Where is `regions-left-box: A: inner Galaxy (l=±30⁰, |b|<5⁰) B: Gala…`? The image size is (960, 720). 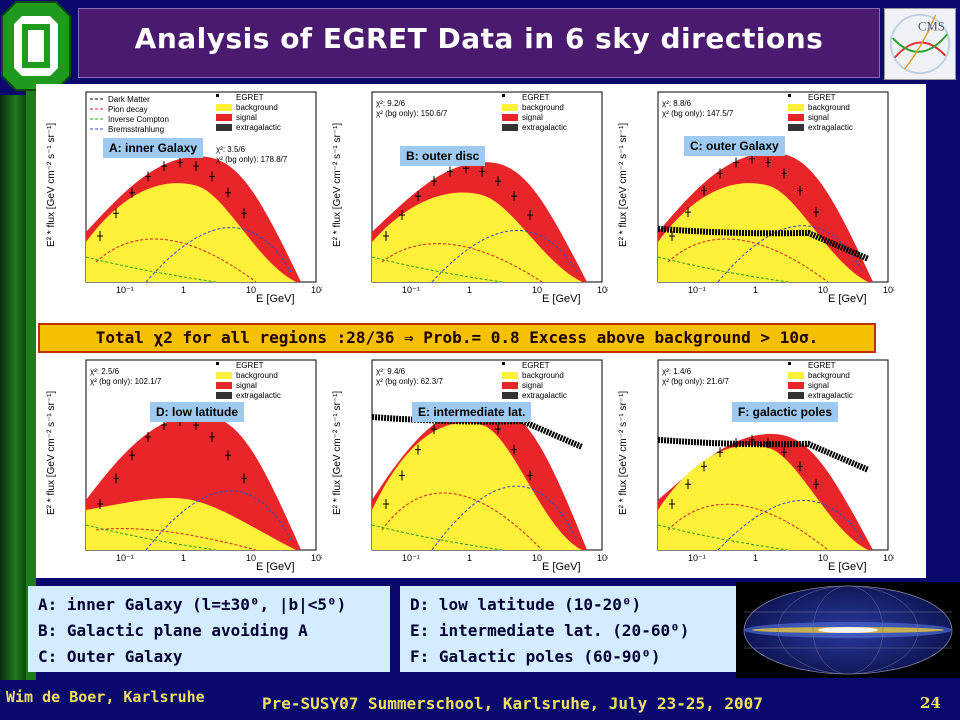
regions-left-box: A: inner Galaxy (l=±30⁰, |b|<5⁰) B: Gala… is located at coordinates (209, 629).